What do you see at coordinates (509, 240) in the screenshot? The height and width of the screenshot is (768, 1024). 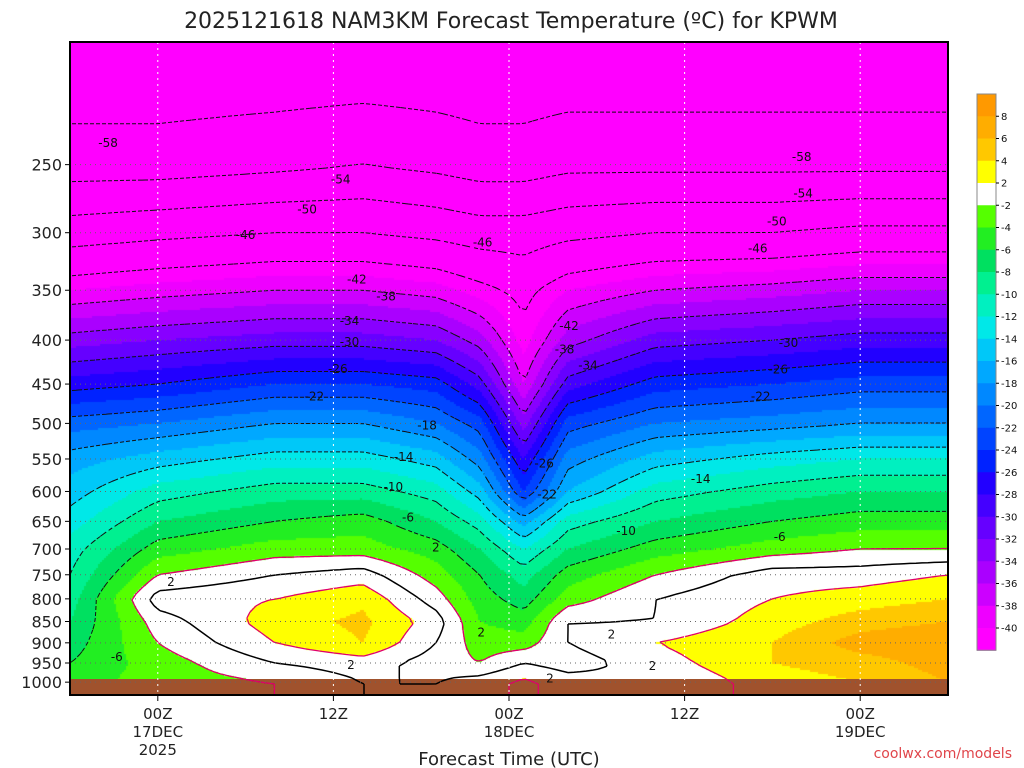 I see `isotherm--46` at bounding box center [509, 240].